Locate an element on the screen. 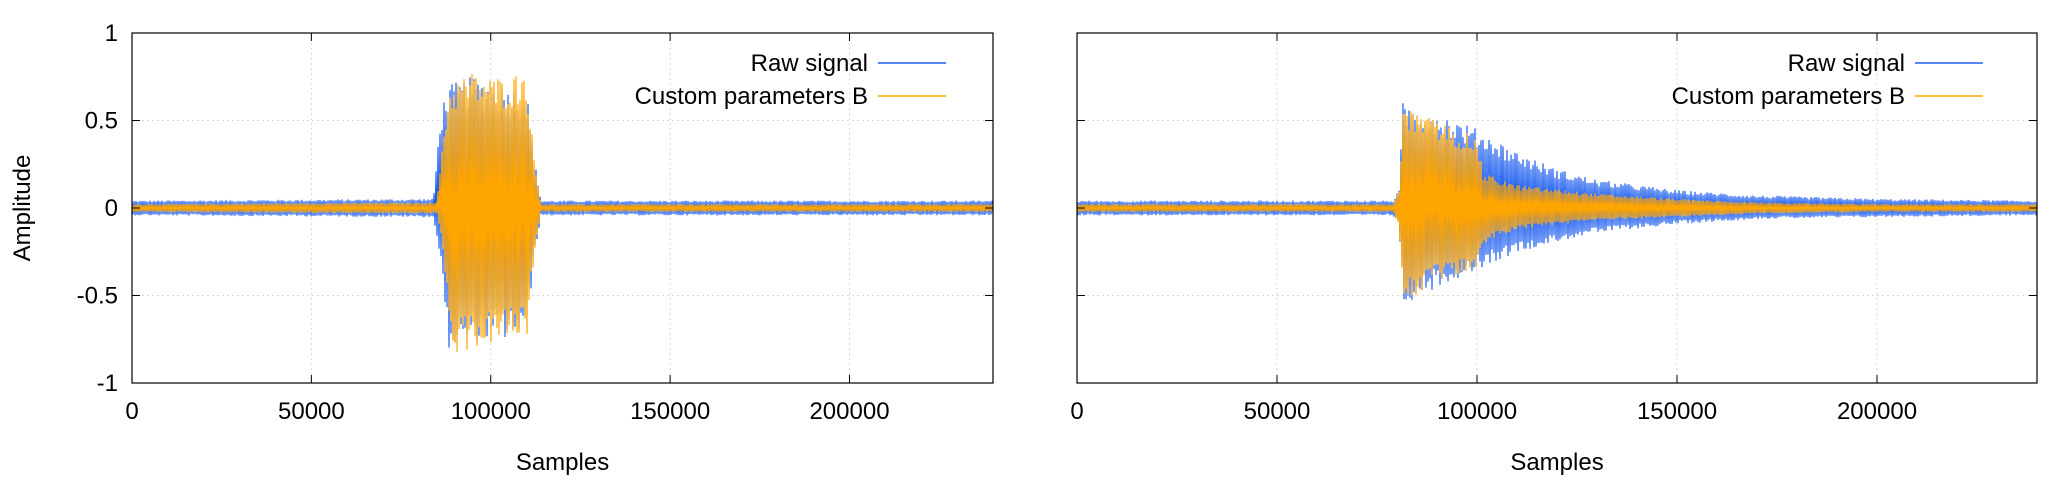 Image resolution: width=2048 pixels, height=480 pixels. y-tick-label: 1 is located at coordinates (111, 33).